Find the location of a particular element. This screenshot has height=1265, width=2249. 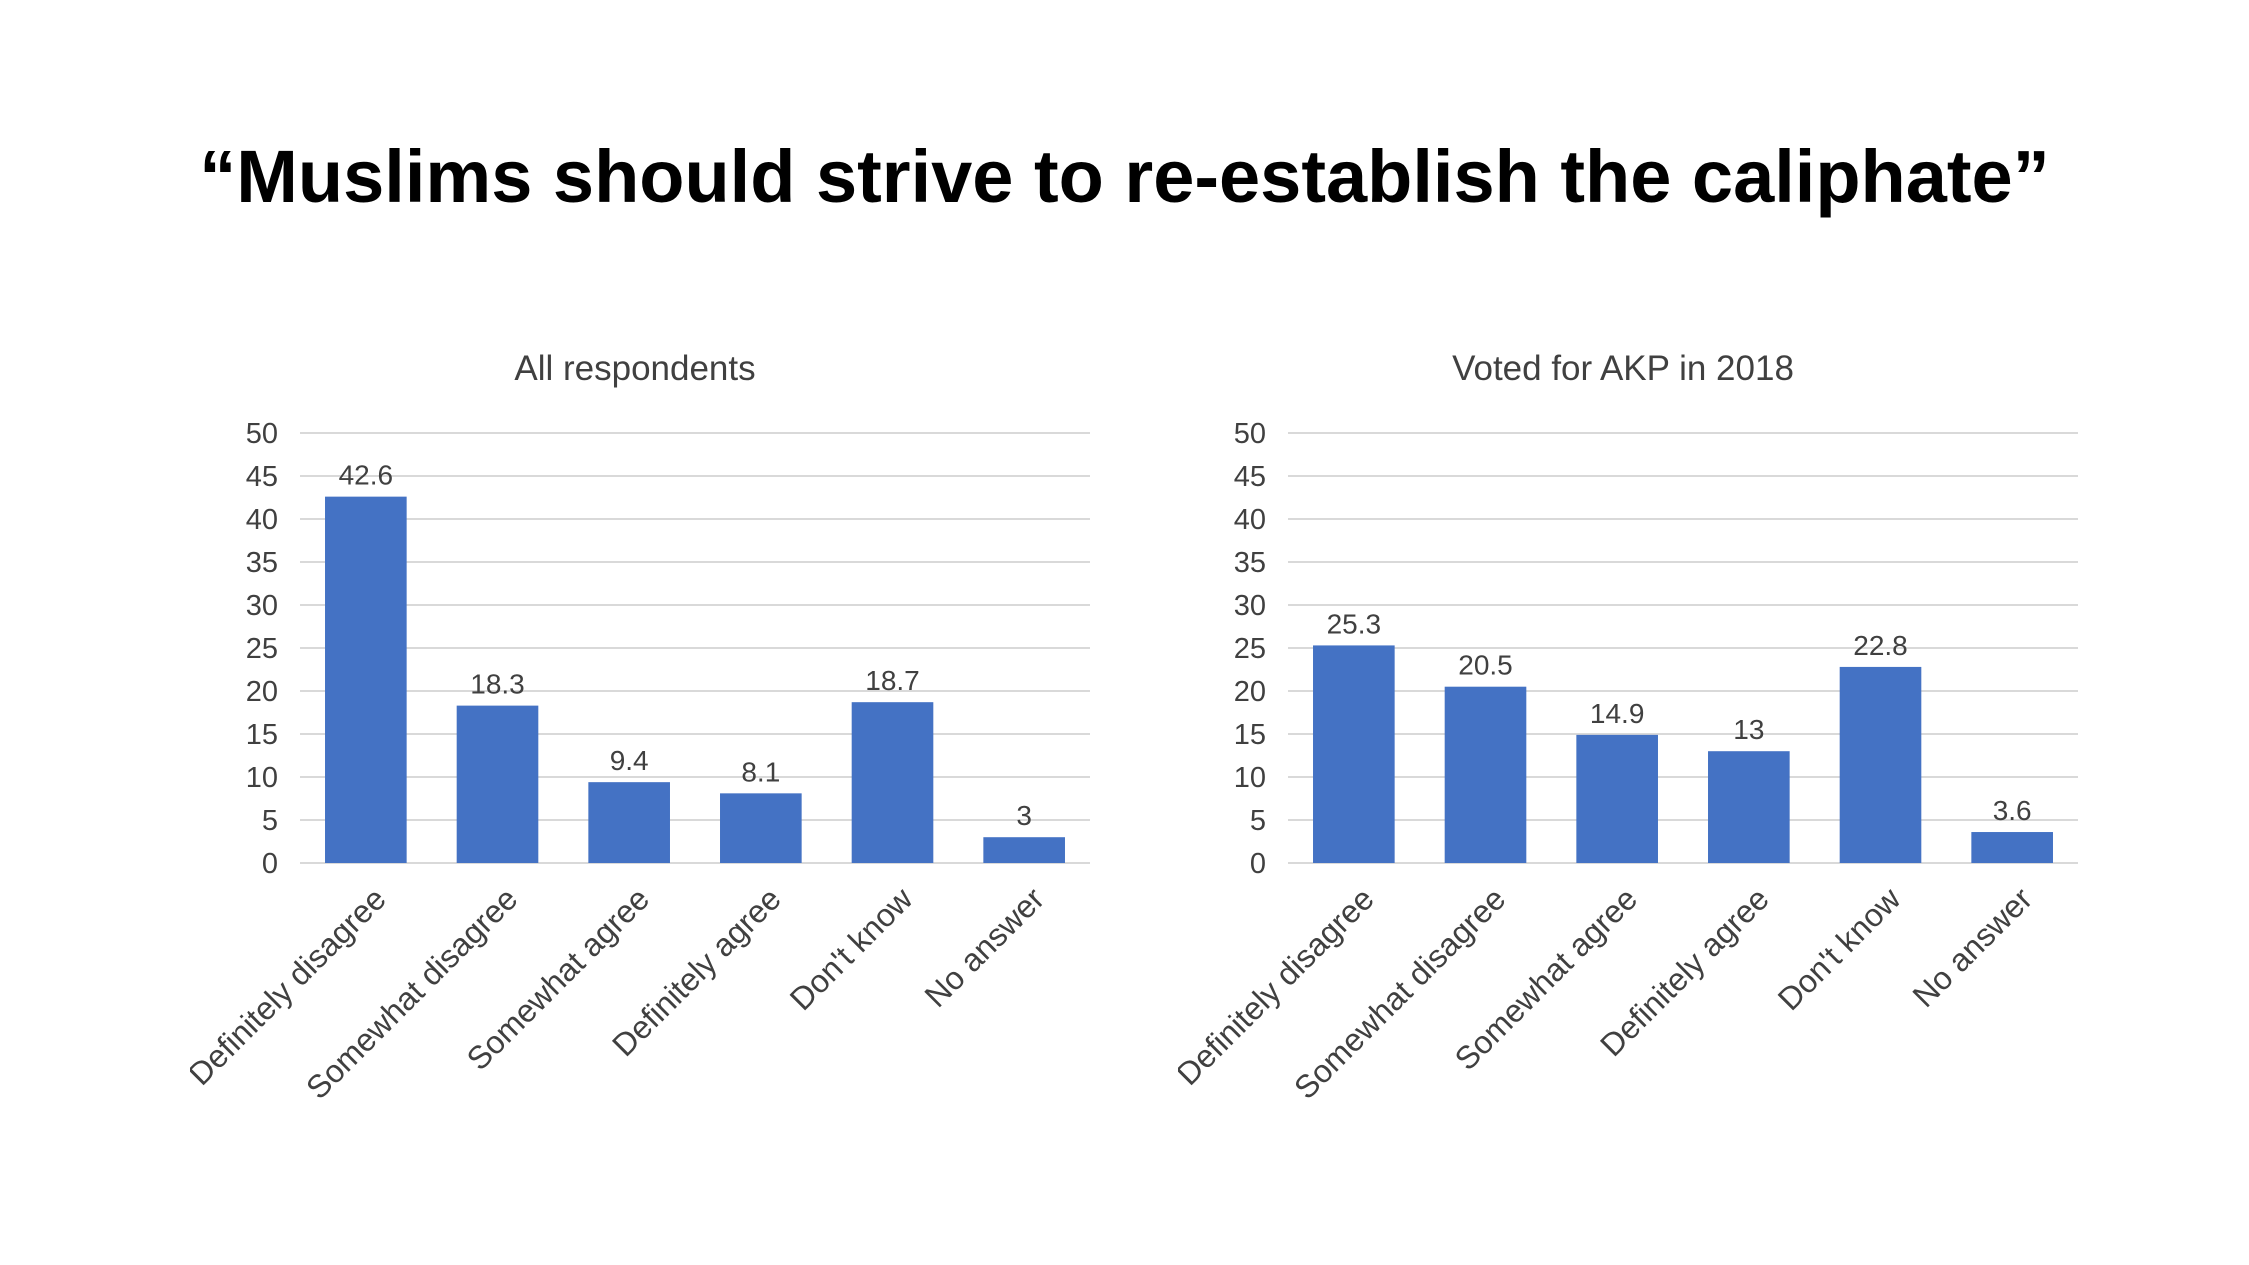

data-label: 20.5 is located at coordinates (1485, 665).